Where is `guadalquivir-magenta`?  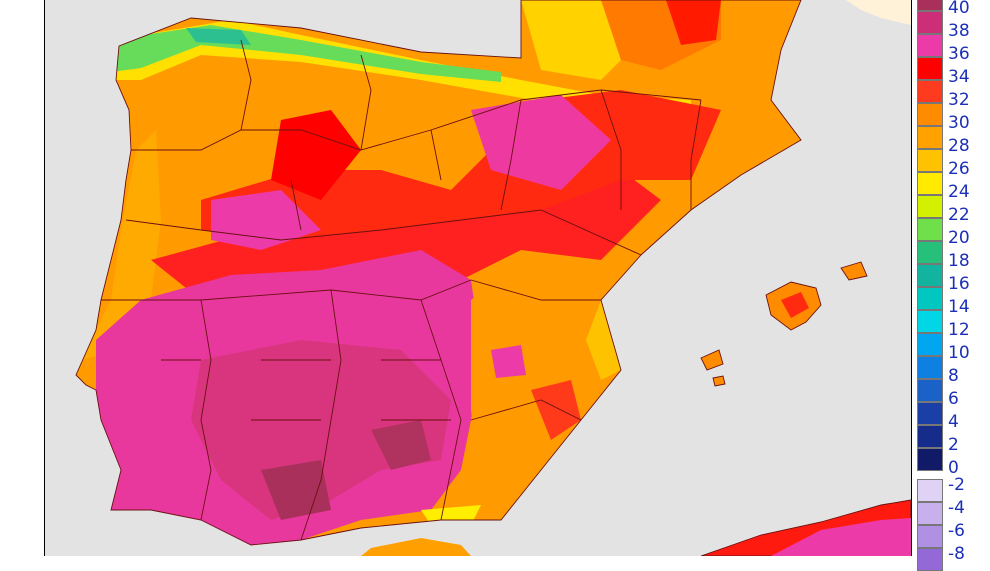
guadalquivir-magenta is located at coordinates (321, 430).